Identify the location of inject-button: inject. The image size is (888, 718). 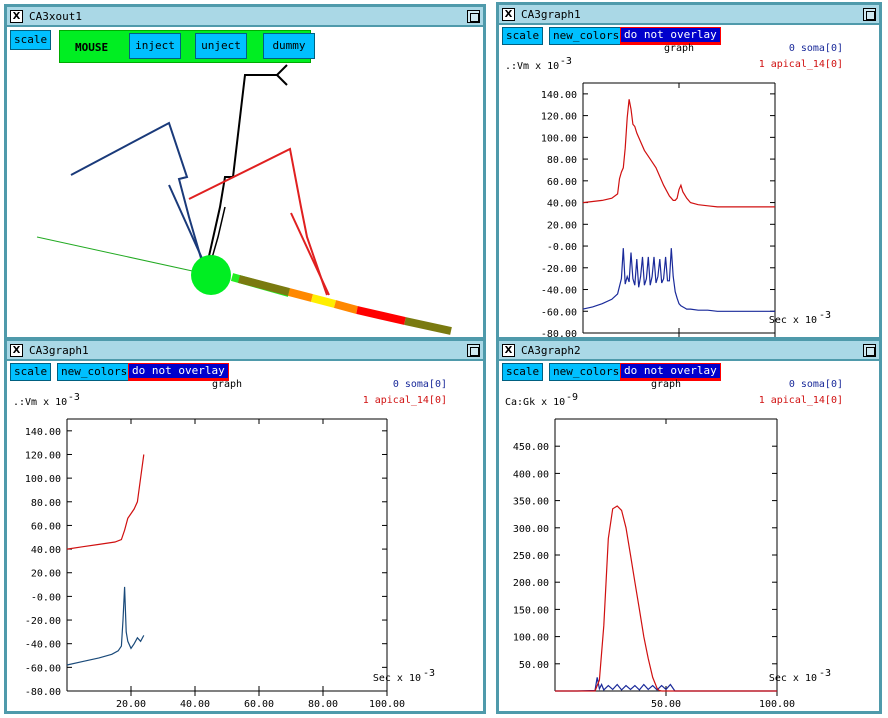
(155, 46).